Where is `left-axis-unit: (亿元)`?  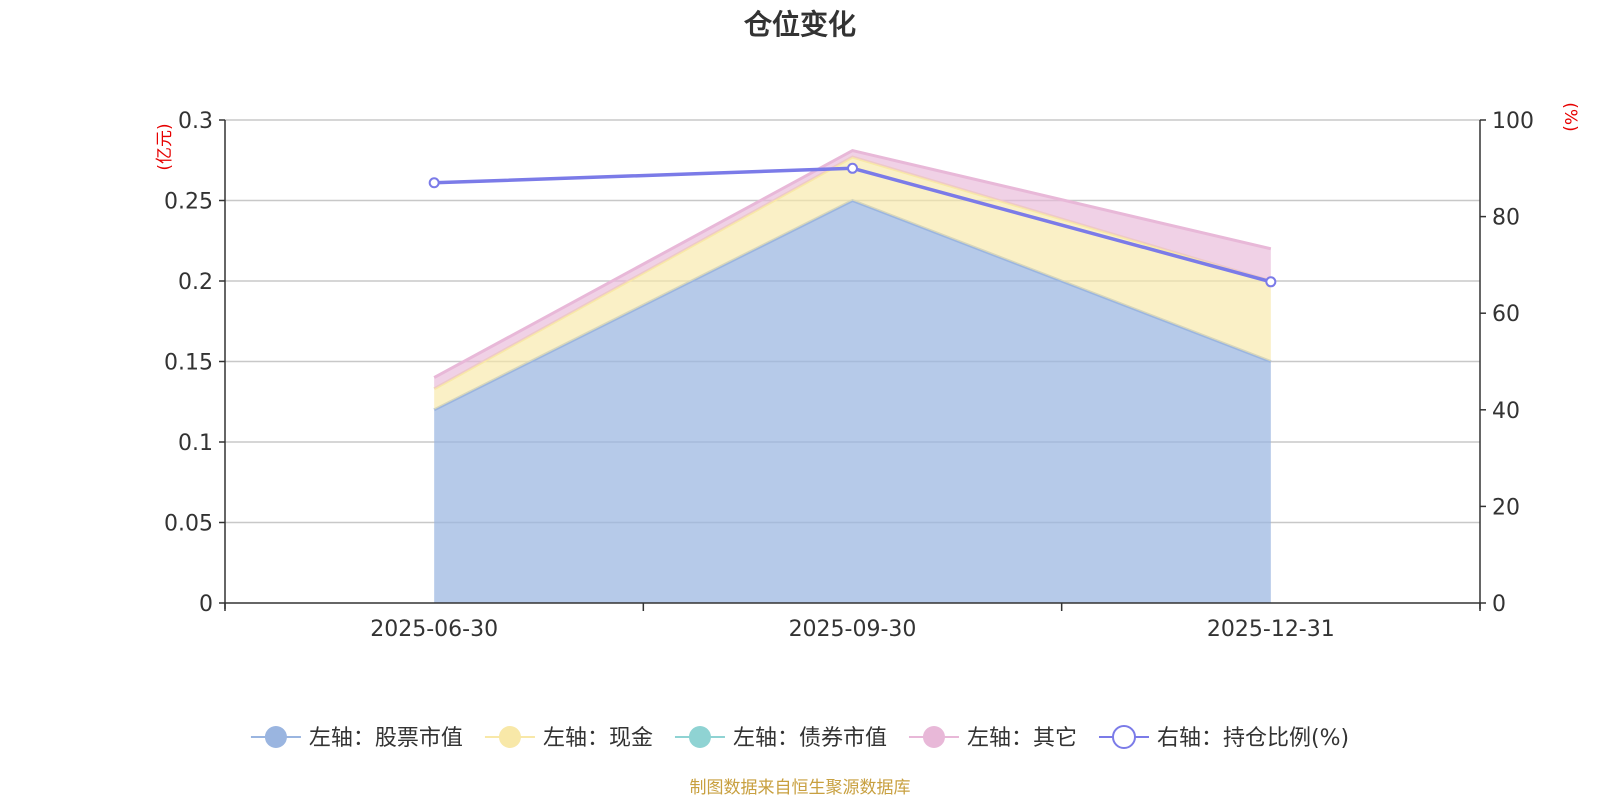
left-axis-unit: (亿元) is located at coordinates (165, 146).